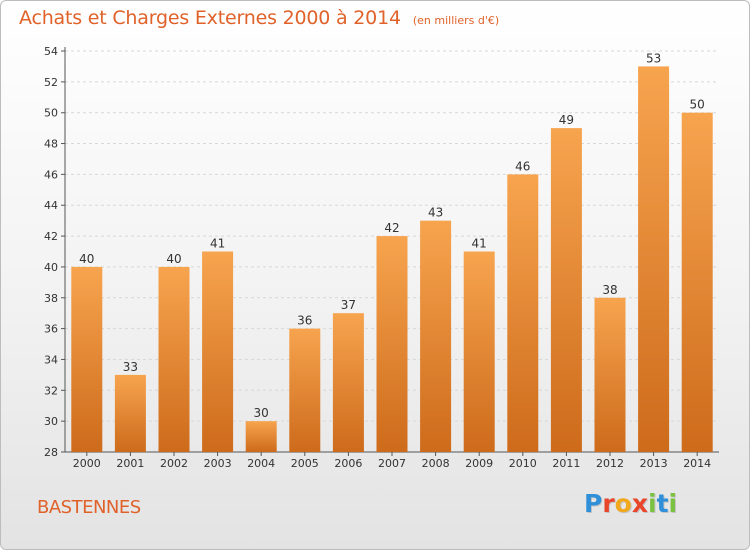  I want to click on logo-letter: o, so click(623, 503).